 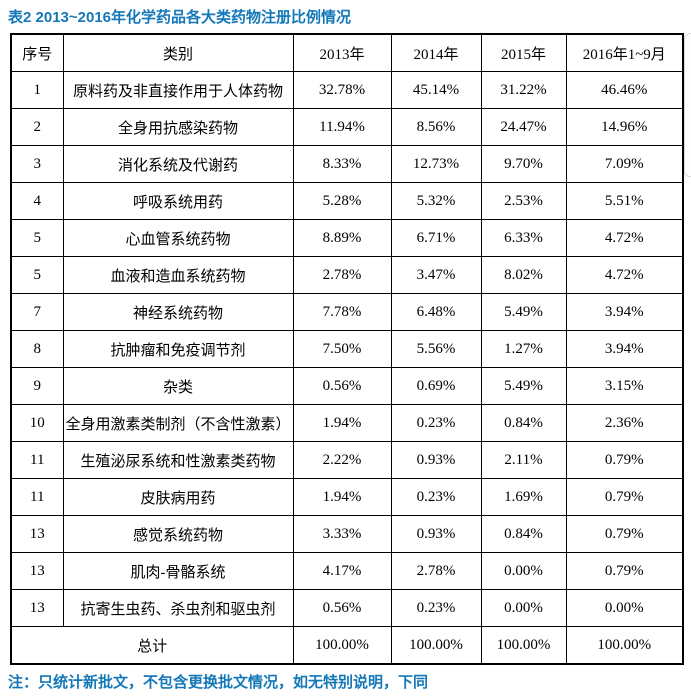 I want to click on table-title: 表2 2013~2016年化学药品各大类药物注册比例情况, so click(x=180, y=17).